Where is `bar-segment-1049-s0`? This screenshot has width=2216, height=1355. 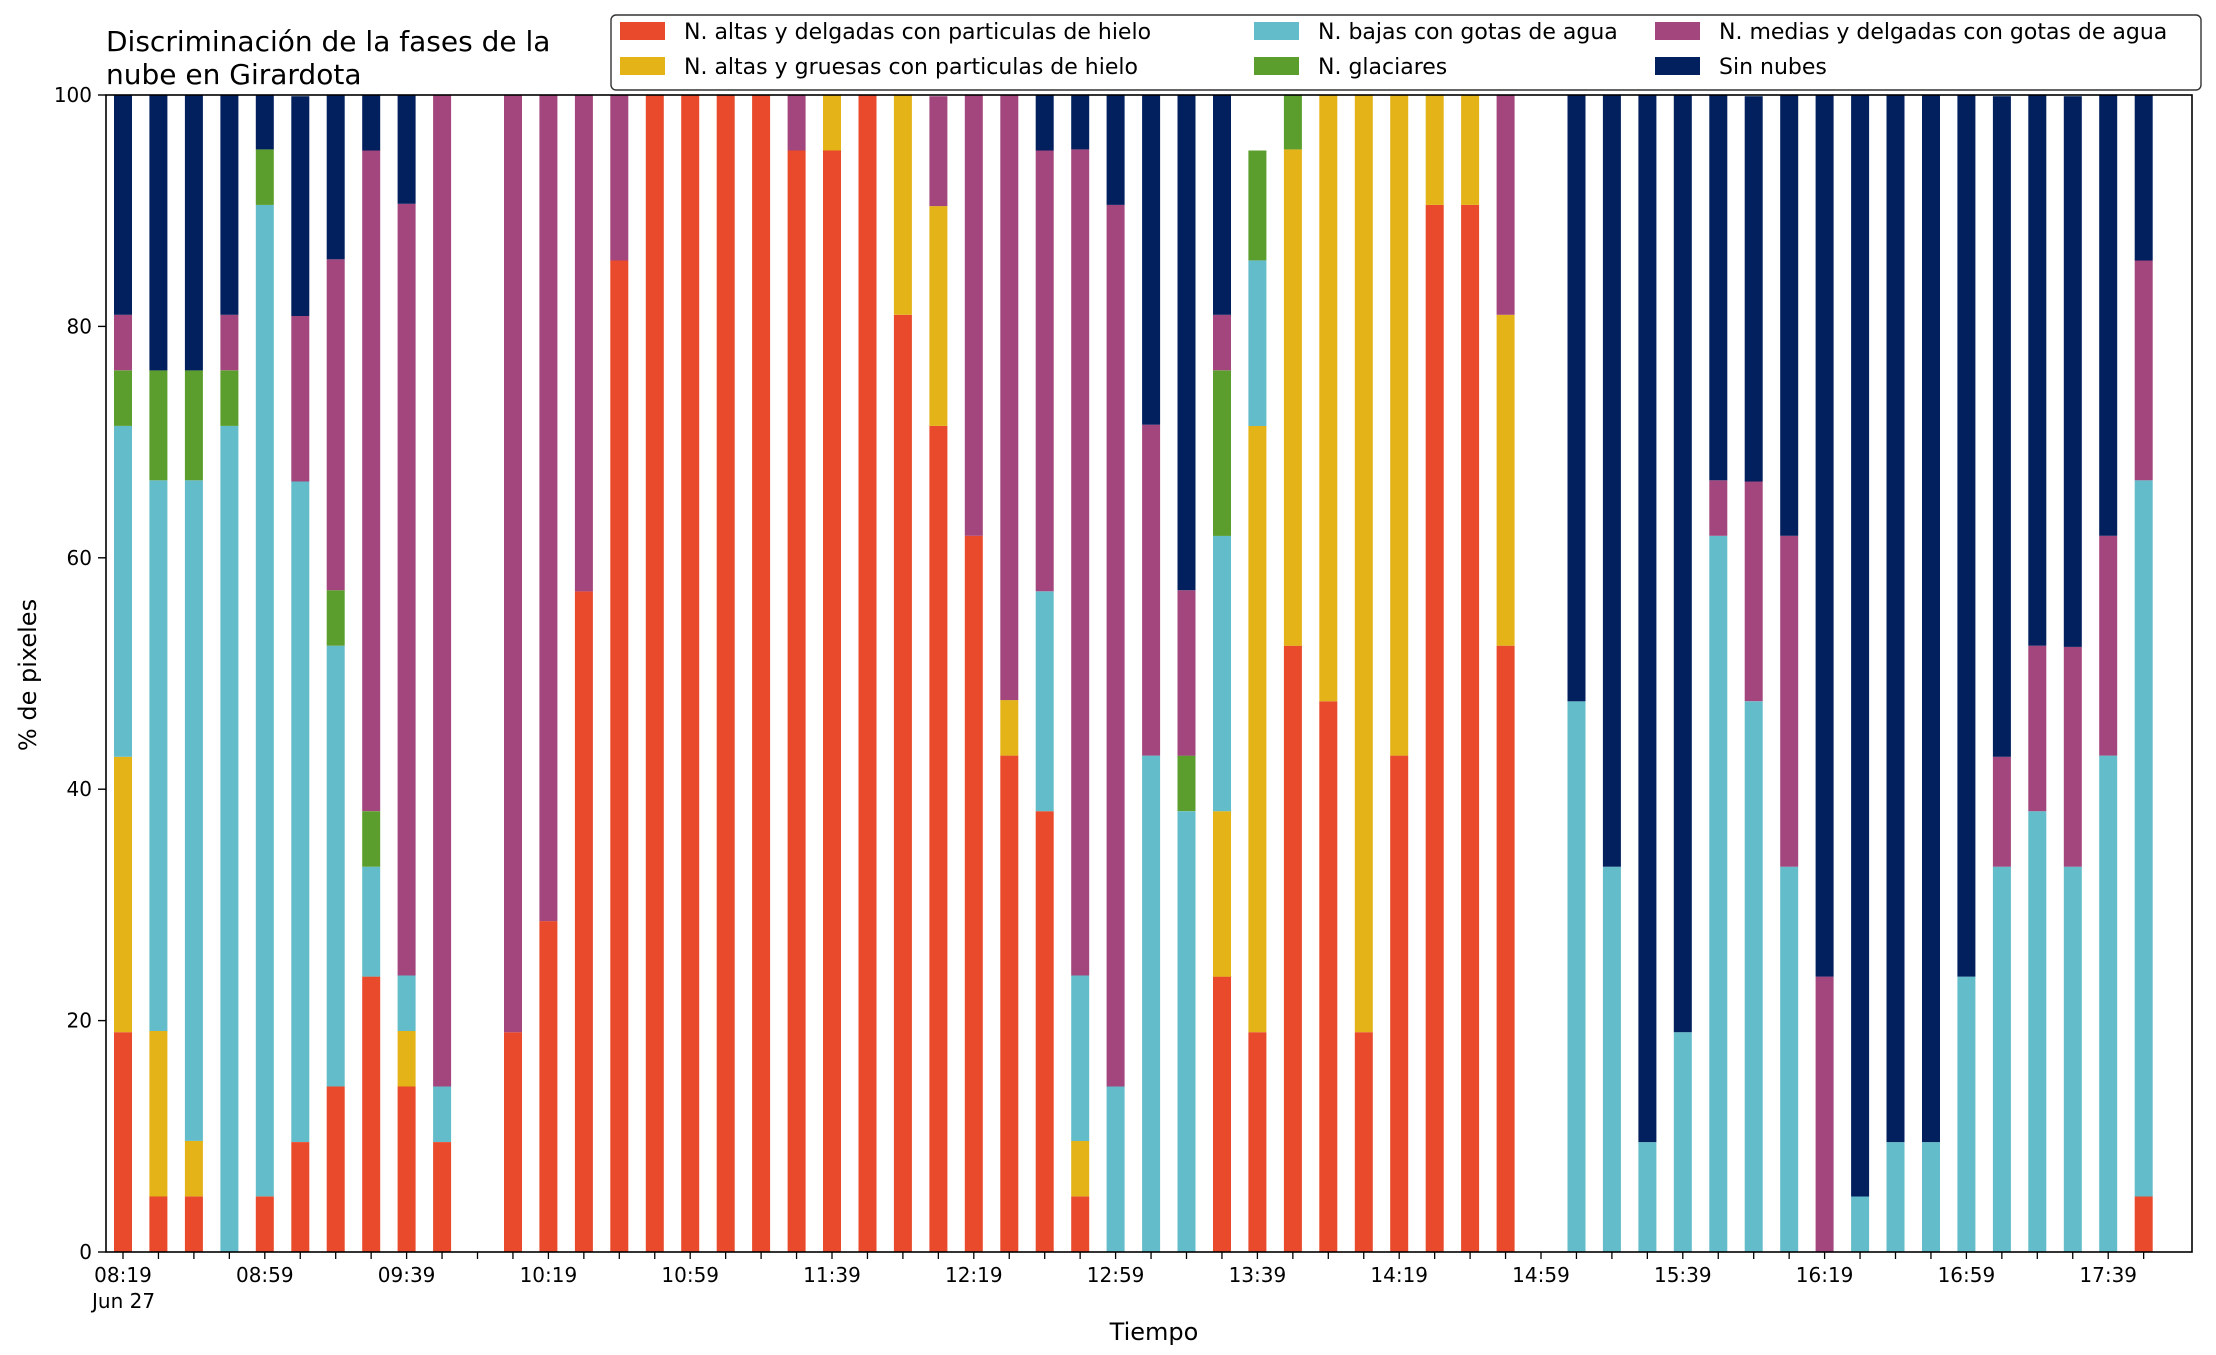
bar-segment-1049-s0 is located at coordinates (654, 673).